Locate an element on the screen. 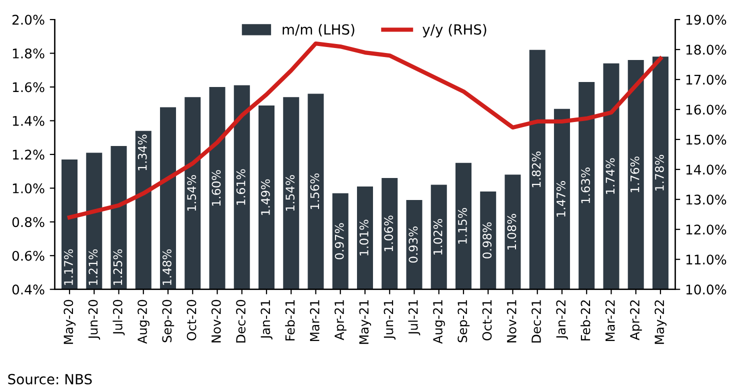 The image size is (730, 391). data-label: 1.08% is located at coordinates (511, 232).